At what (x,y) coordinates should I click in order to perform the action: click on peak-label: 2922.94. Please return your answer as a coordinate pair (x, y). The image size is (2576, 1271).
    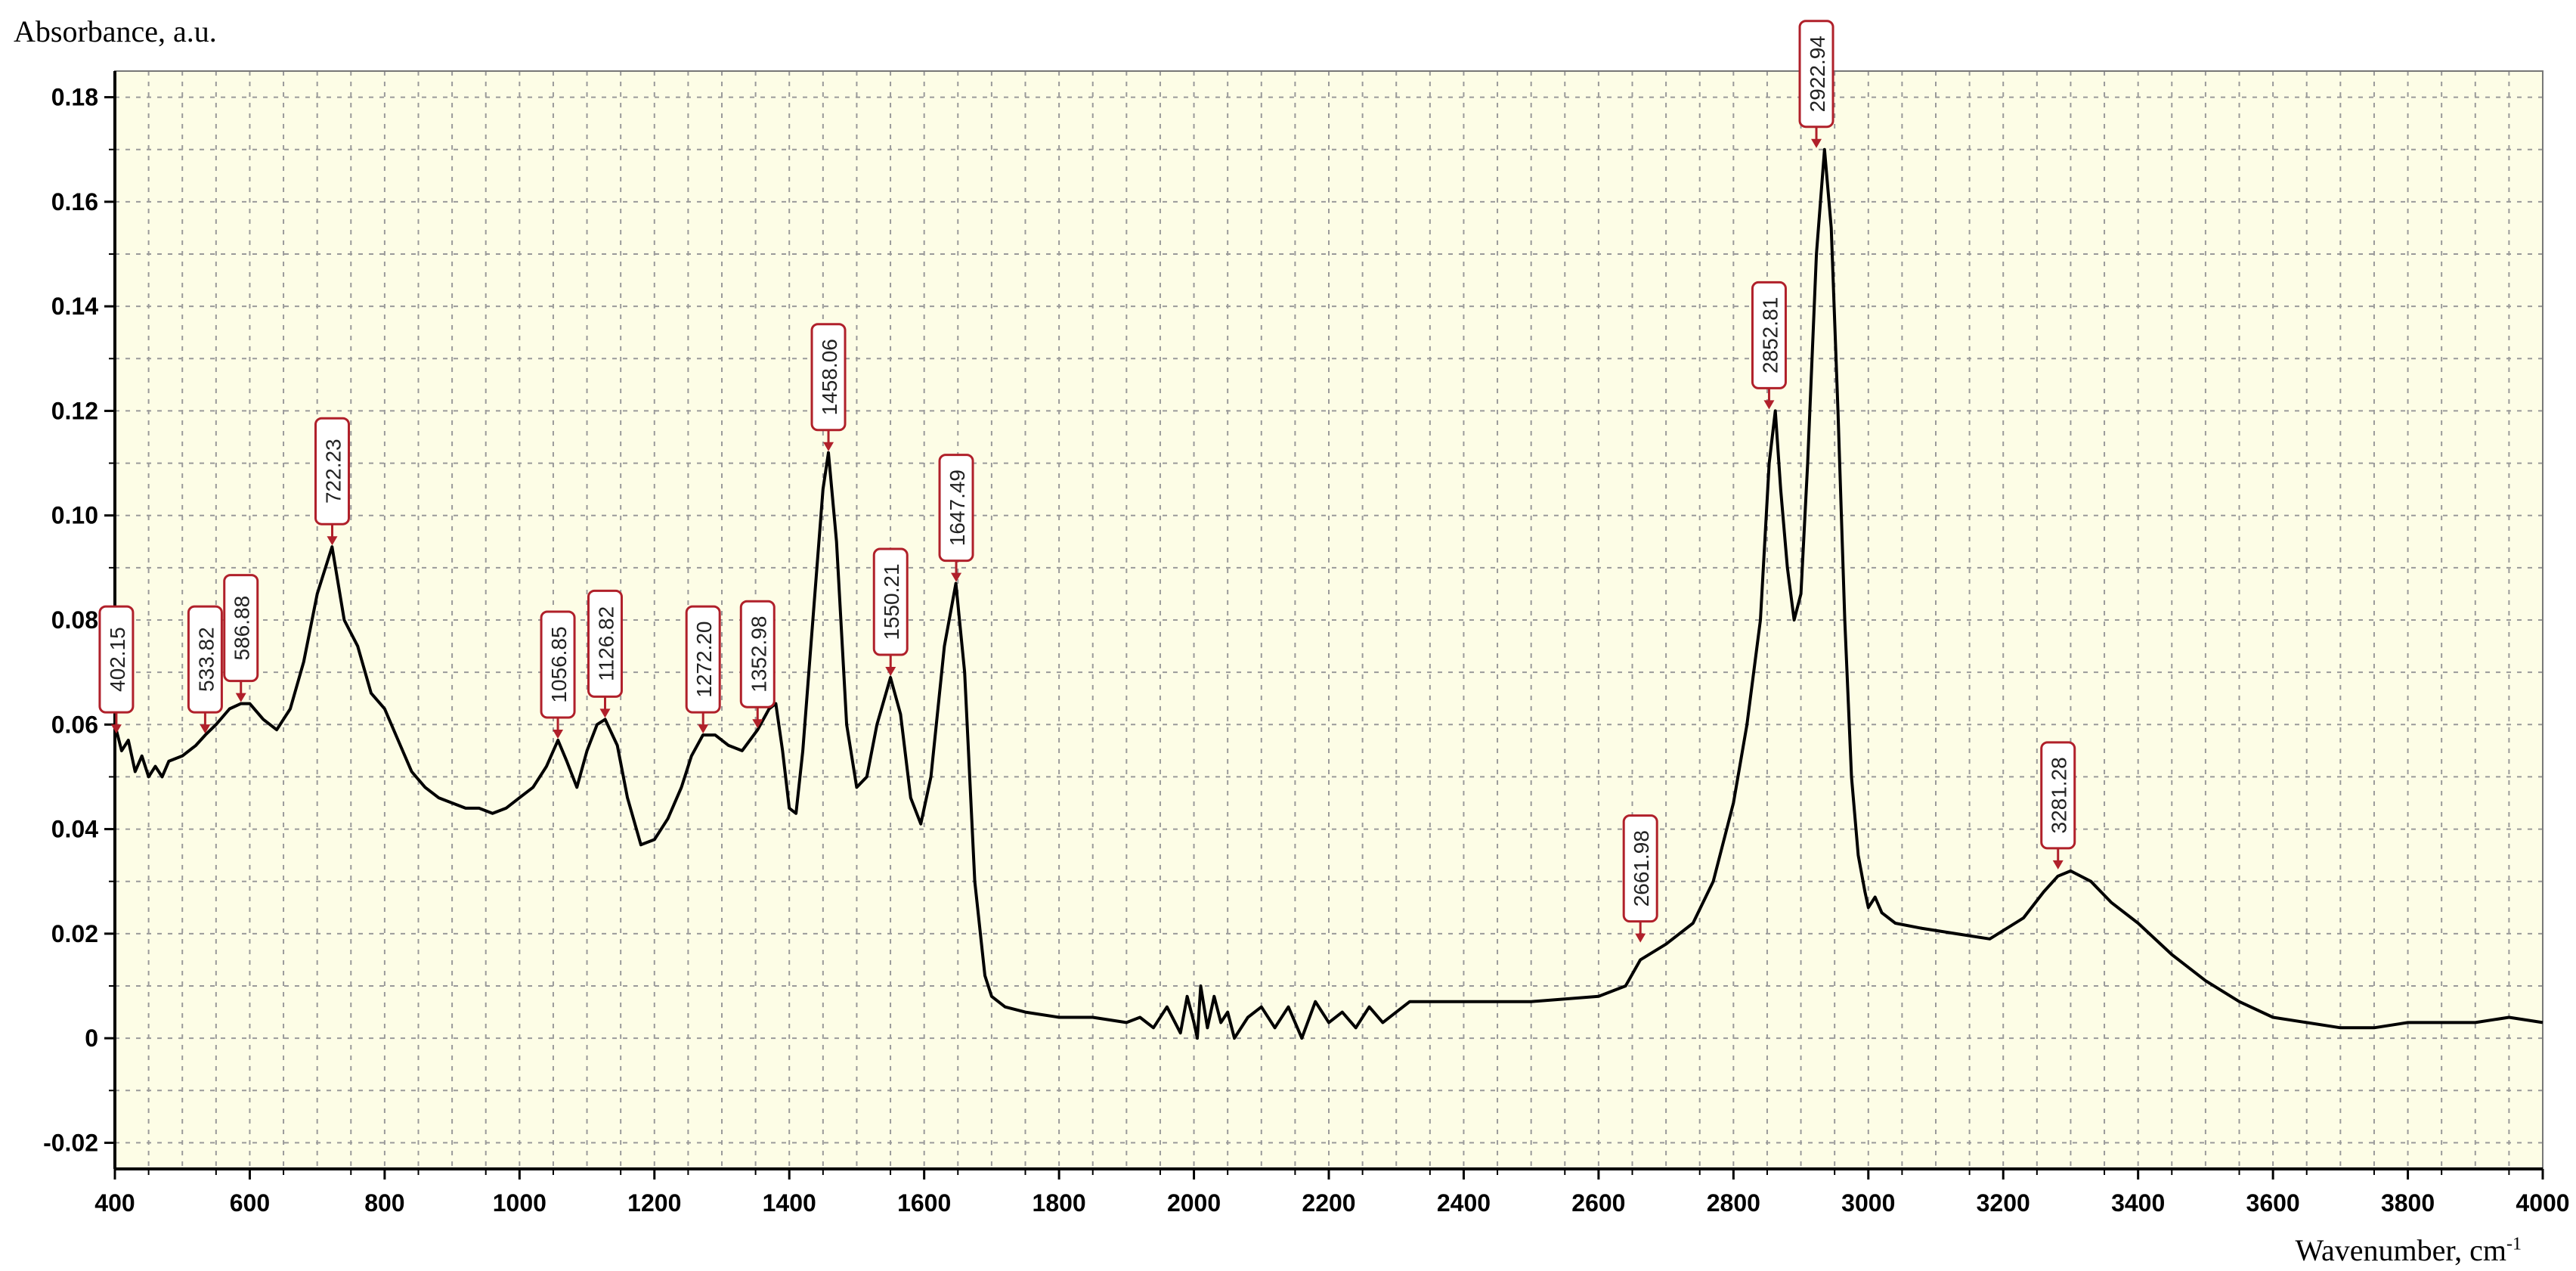
    Looking at the image, I should click on (1818, 74).